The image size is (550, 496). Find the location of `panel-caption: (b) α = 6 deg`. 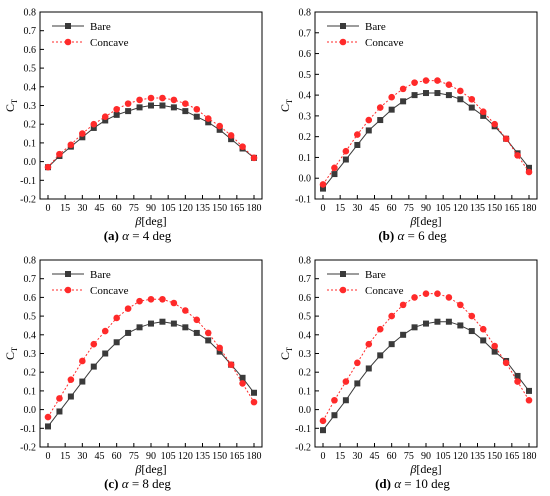

panel-caption: (b) α = 6 deg is located at coordinates (412, 236).